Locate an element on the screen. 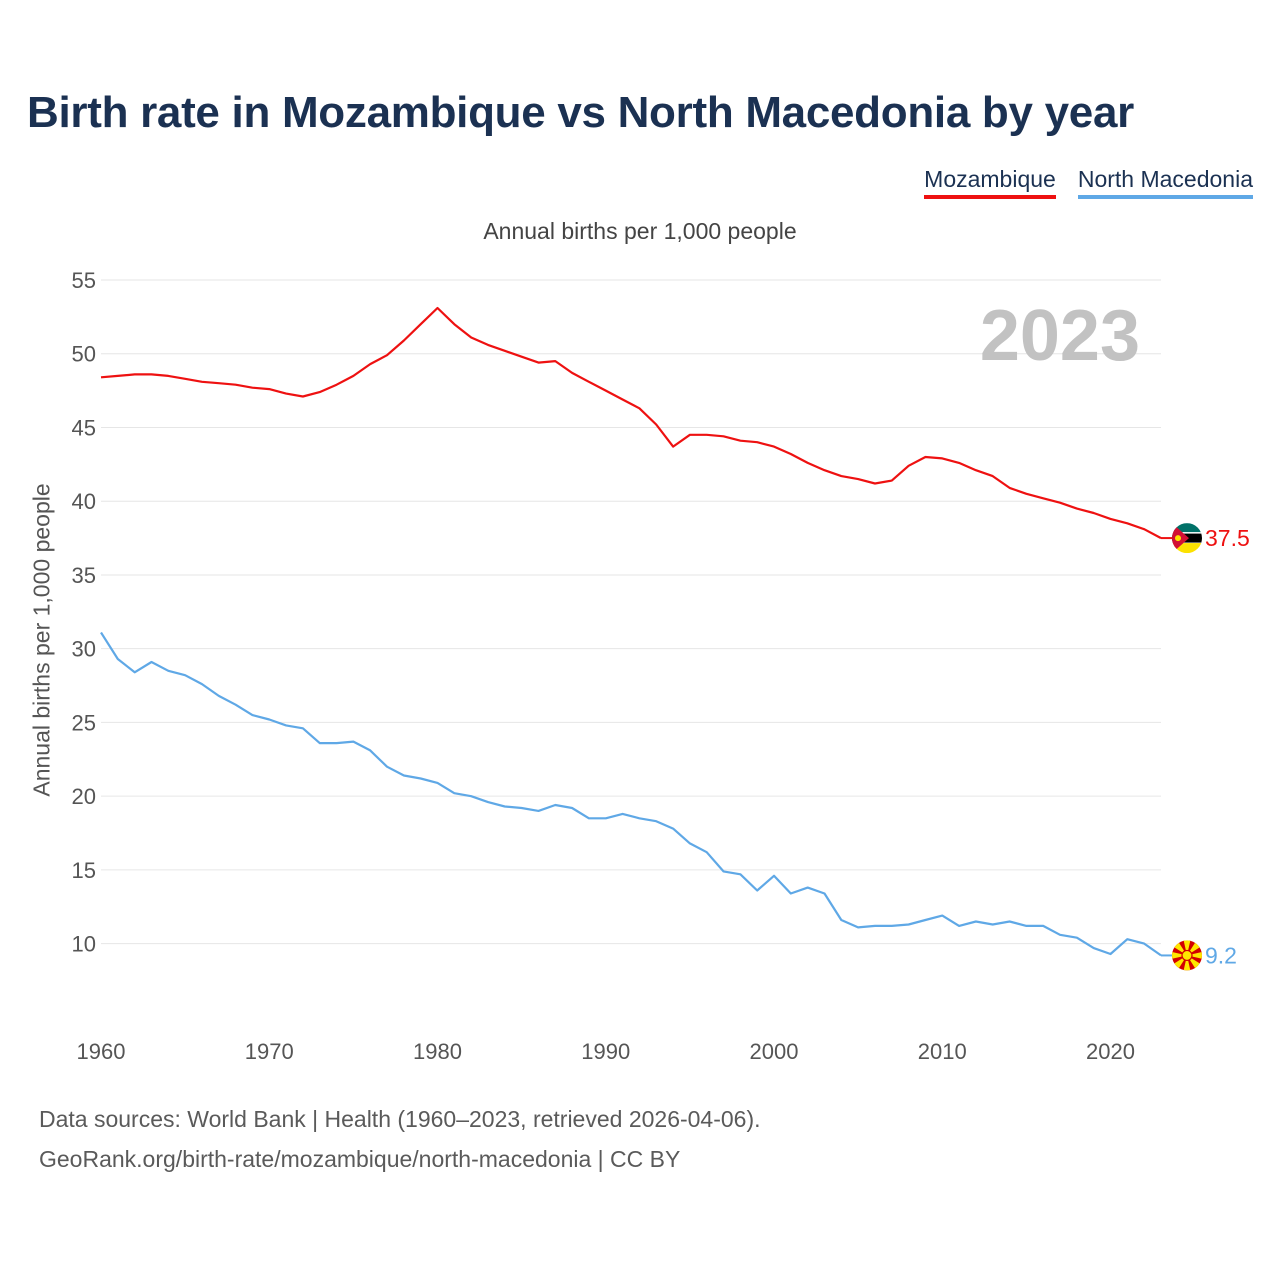  y-tick-label-30: 30 is located at coordinates (84, 649).